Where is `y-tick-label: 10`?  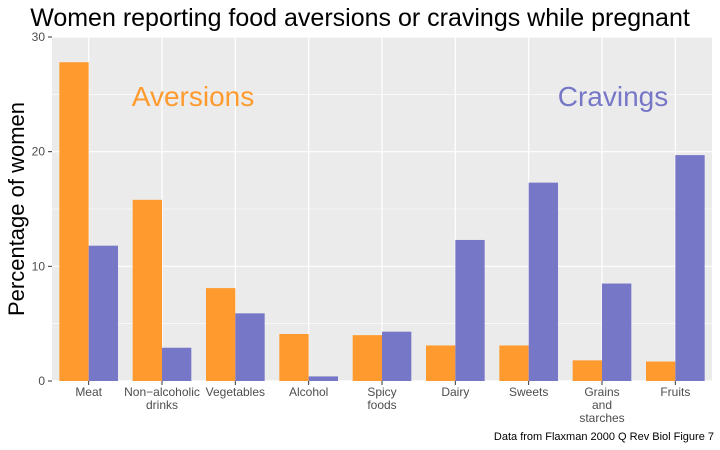
y-tick-label: 10 is located at coordinates (39, 266).